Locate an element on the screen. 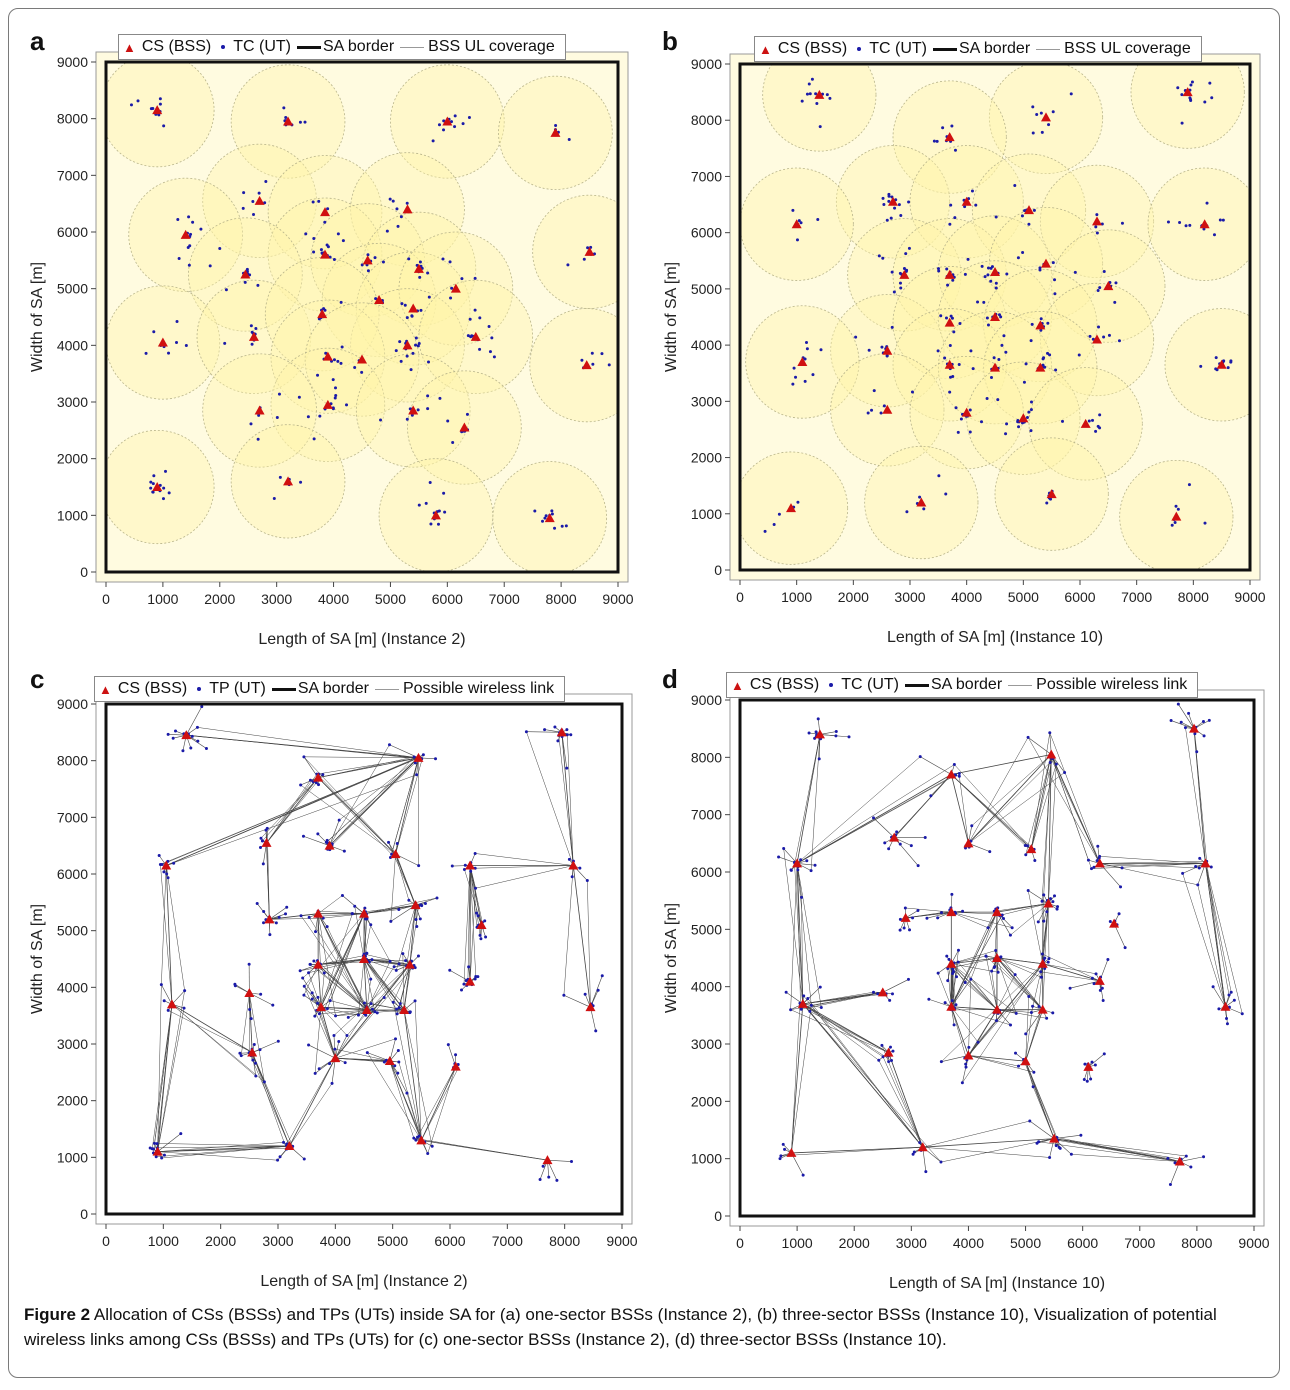 This screenshot has height=1390, width=1290. x-axis-label: Length of SA [m] (Instance 10) is located at coordinates (997, 1283).